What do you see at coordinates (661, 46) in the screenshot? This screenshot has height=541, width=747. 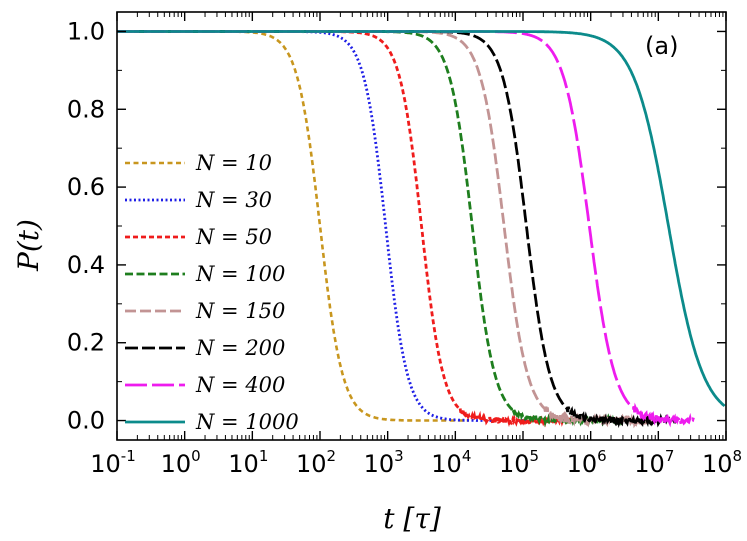 I see `panel-label: (a)` at bounding box center [661, 46].